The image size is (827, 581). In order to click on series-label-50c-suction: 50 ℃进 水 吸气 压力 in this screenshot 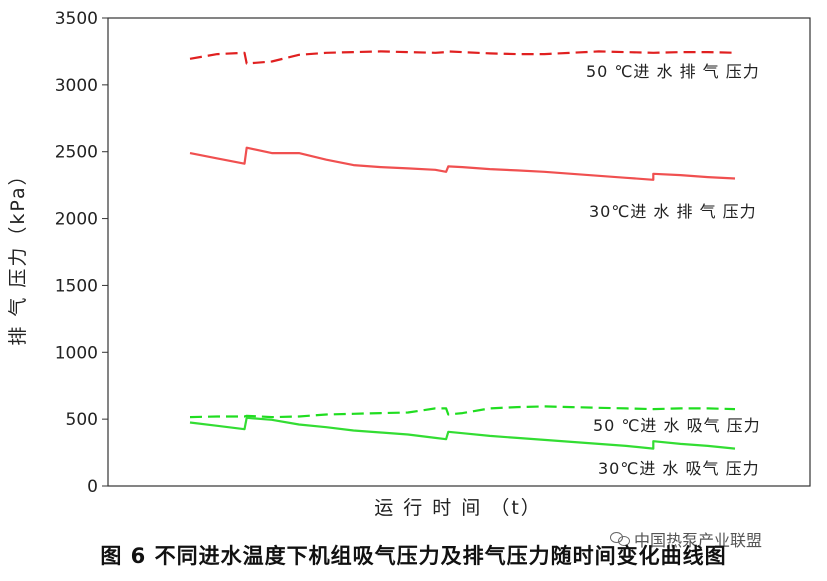, I will do `click(677, 425)`.